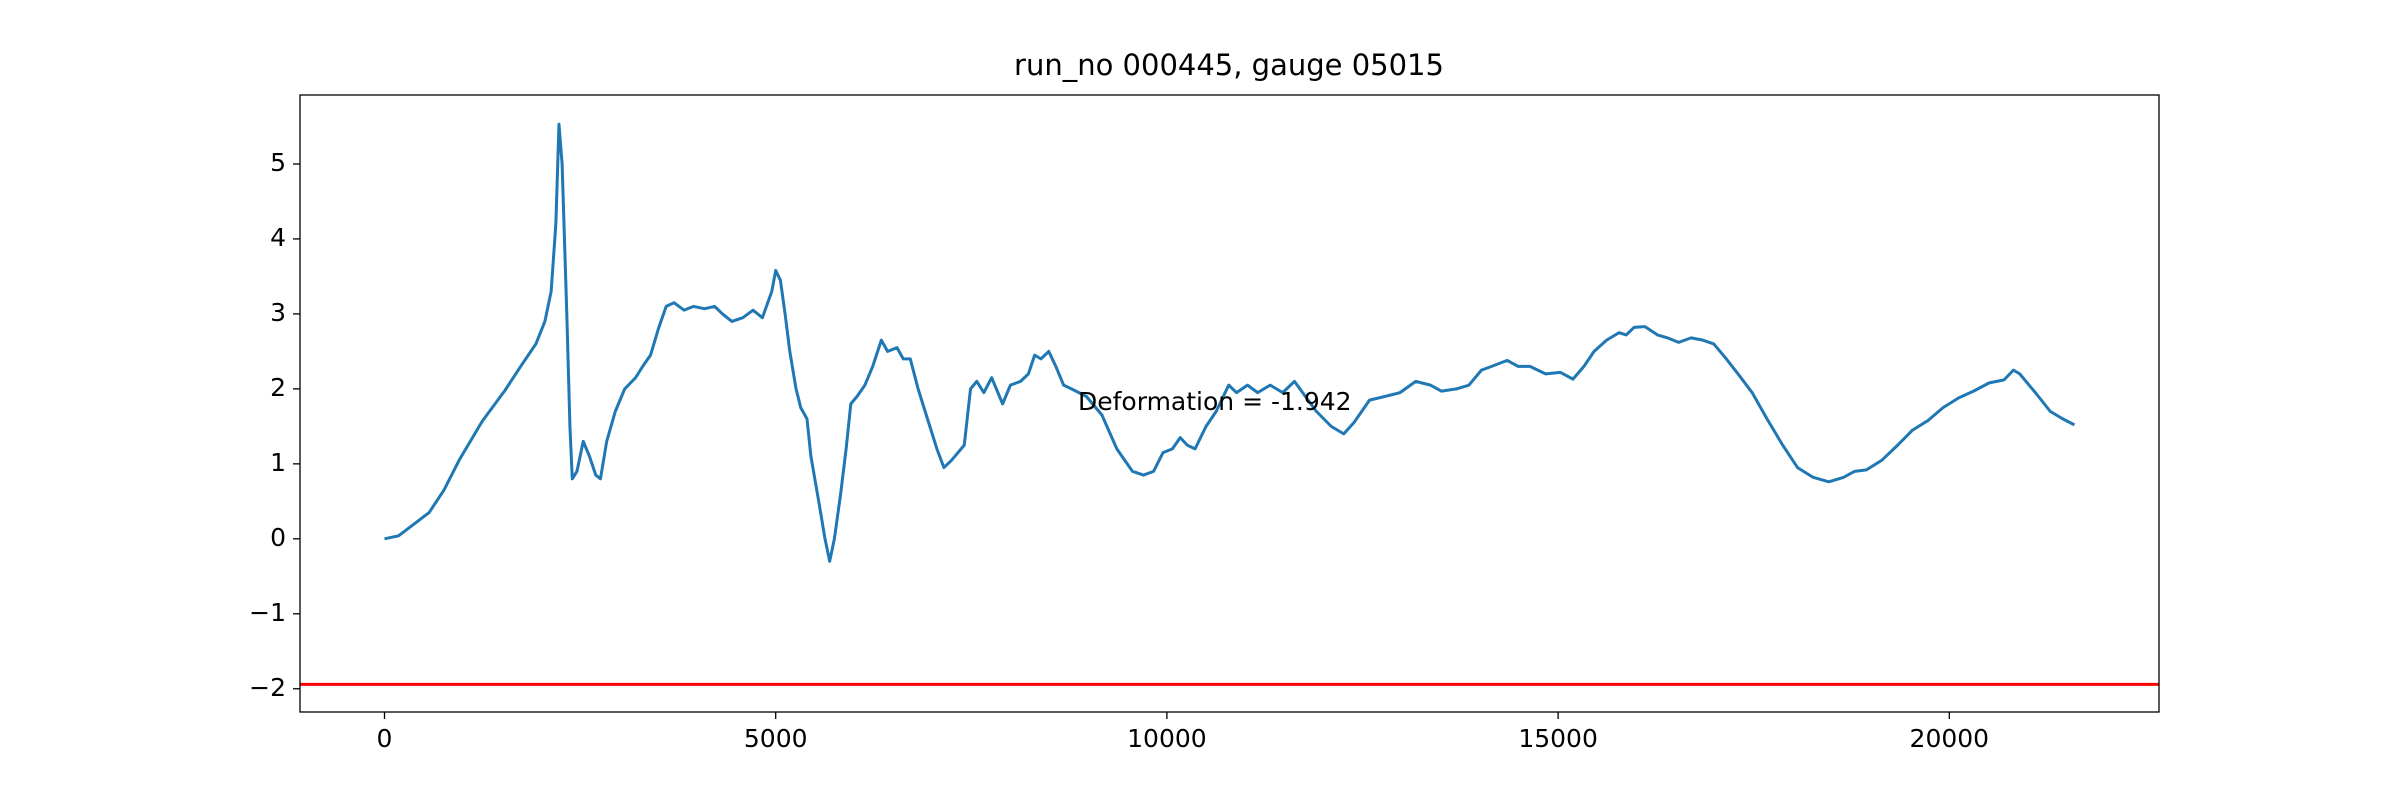 Image resolution: width=2400 pixels, height=800 pixels. I want to click on y-tick-label: 1, so click(278, 462).